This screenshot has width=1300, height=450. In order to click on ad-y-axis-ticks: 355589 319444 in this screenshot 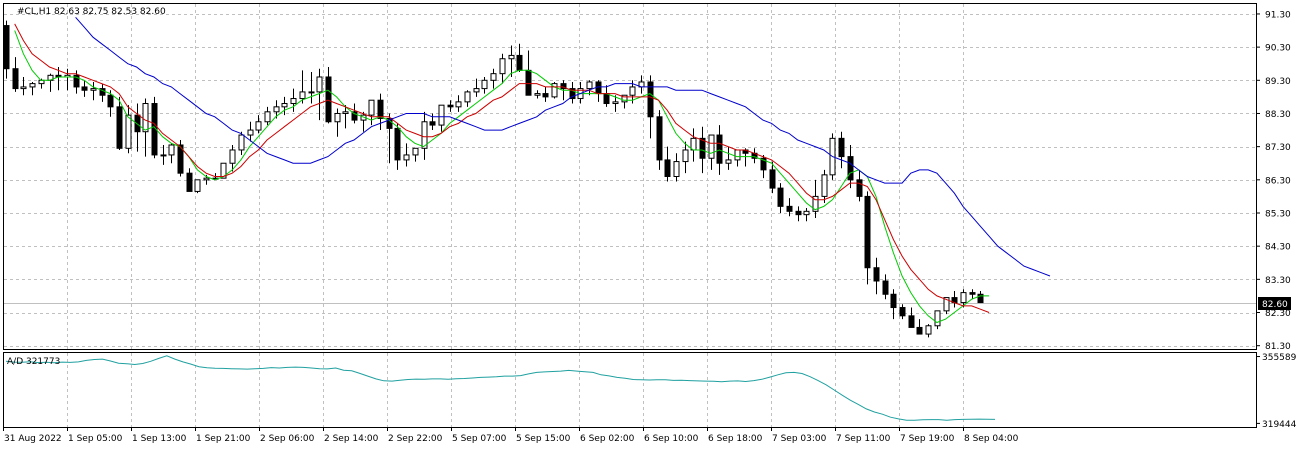, I will do `click(1276, 391)`.